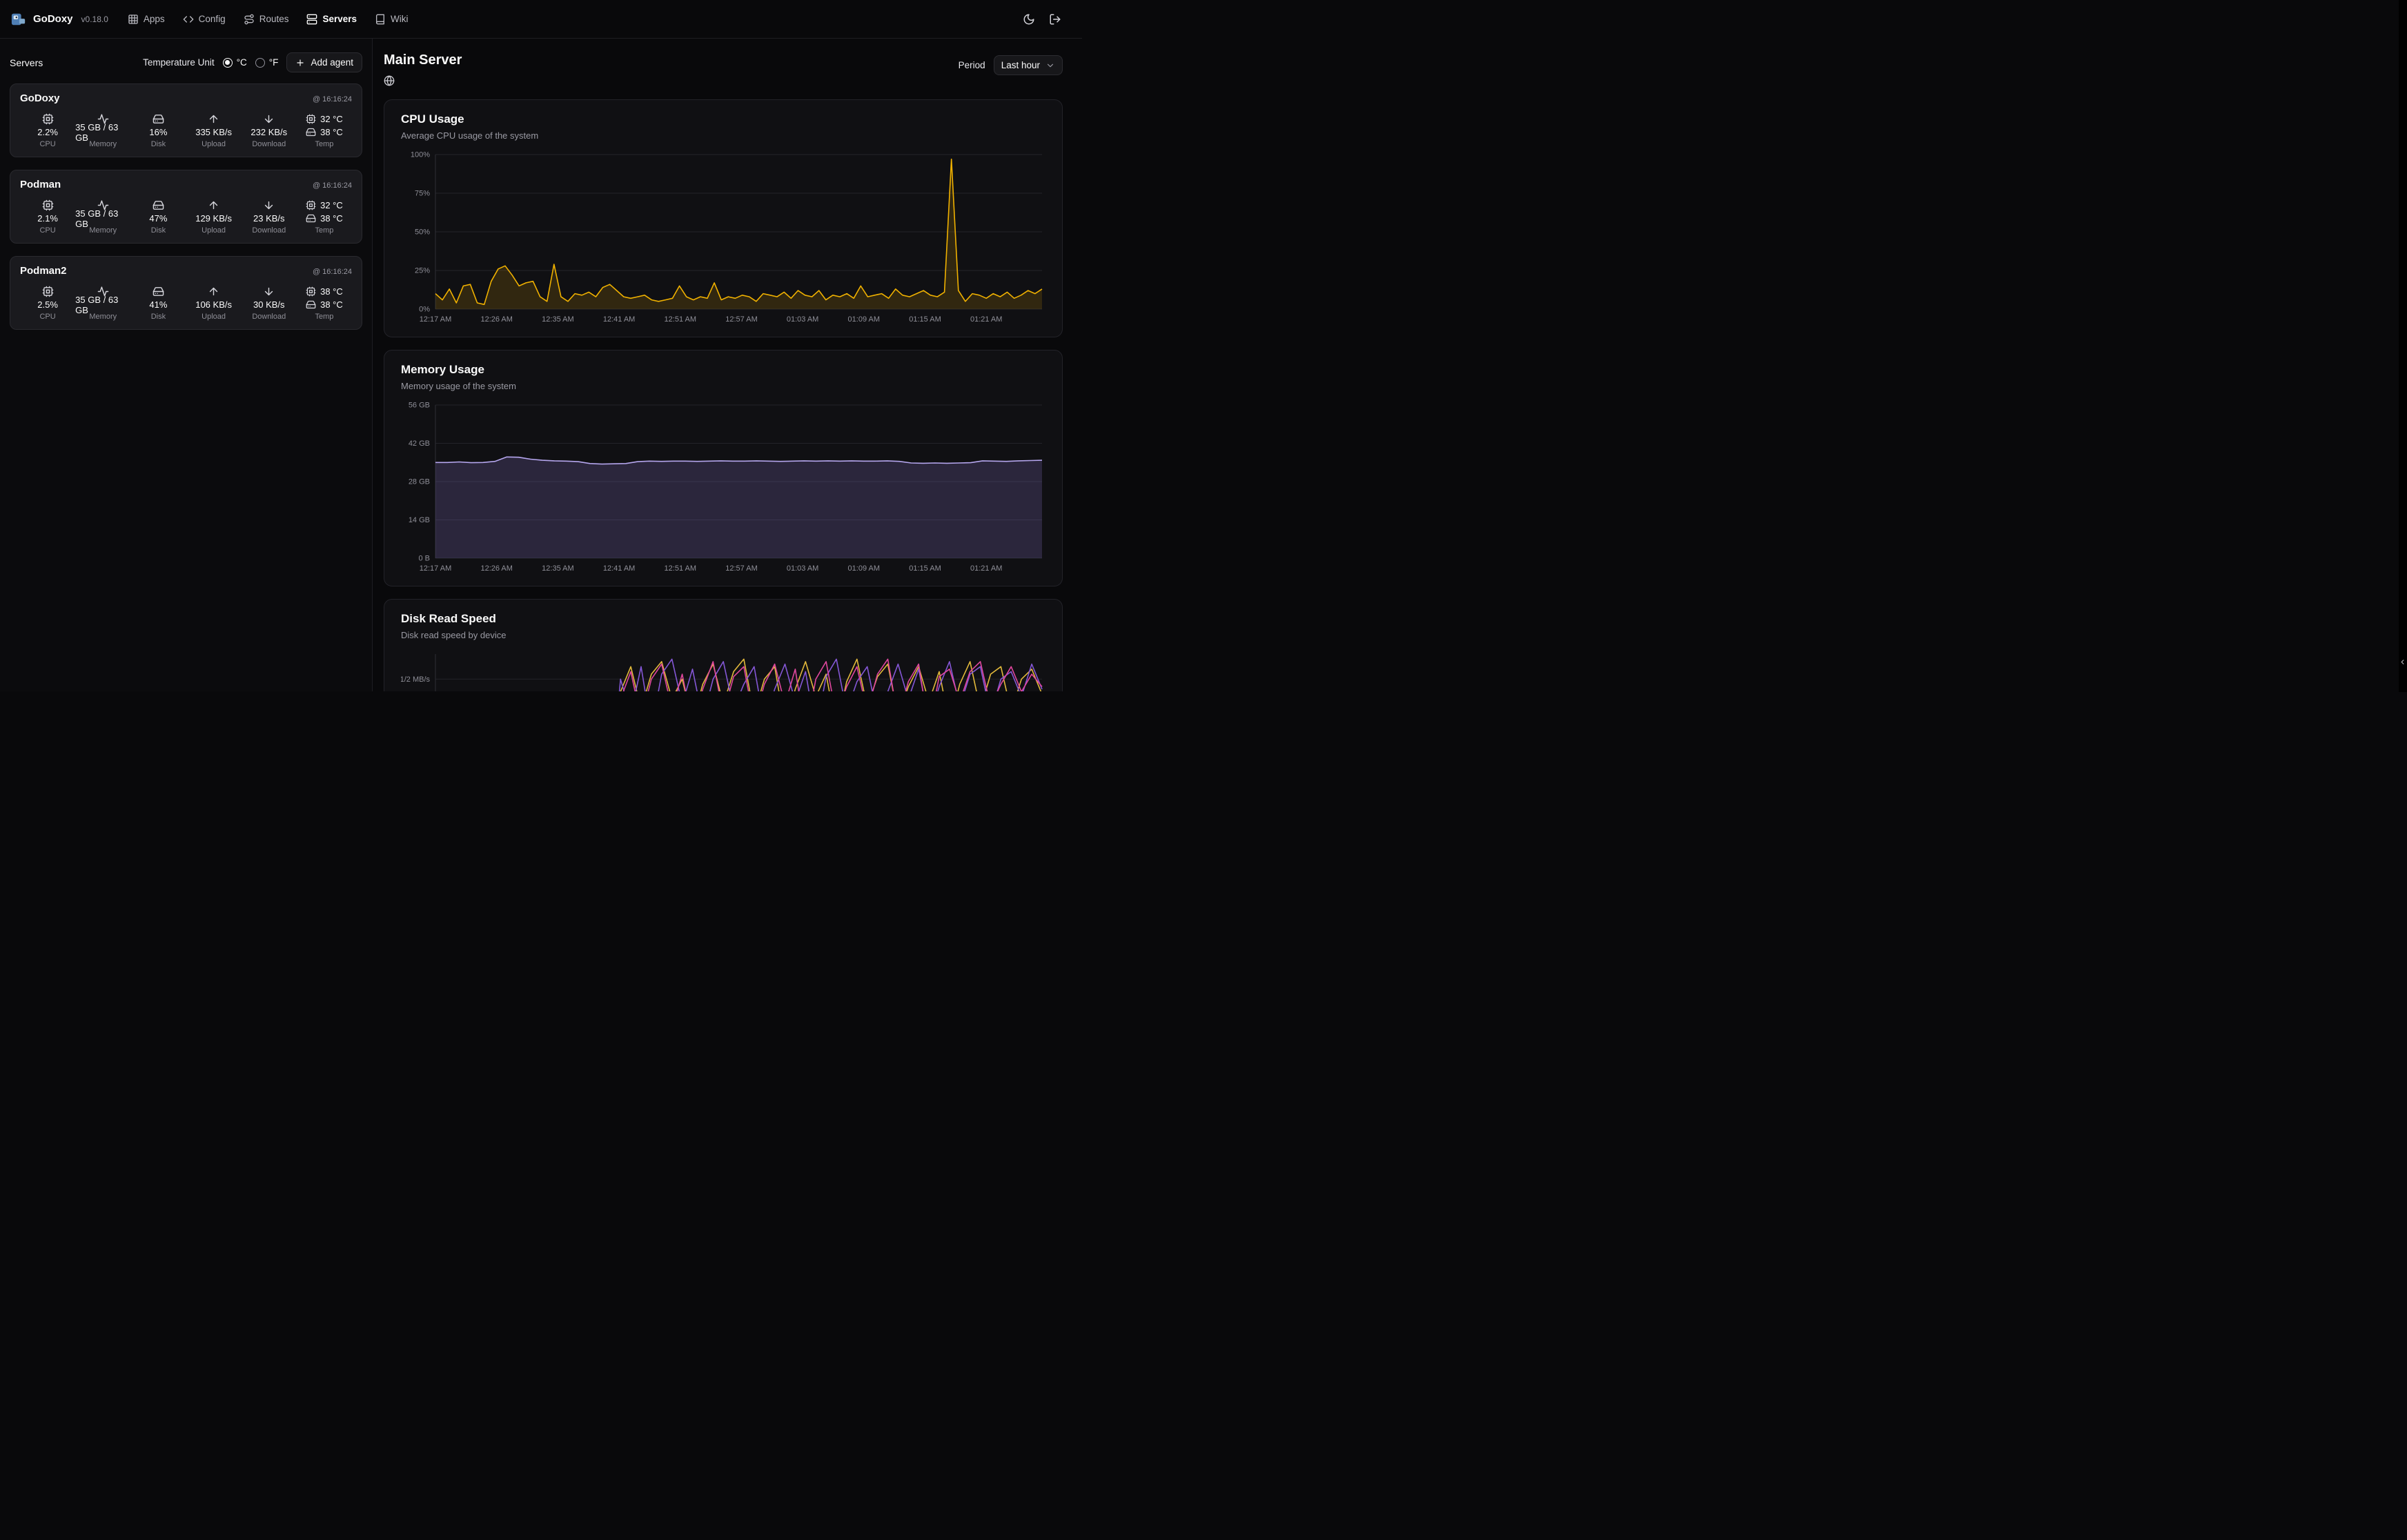  Describe the element at coordinates (332, 62) in the screenshot. I see `add-agent-label: Add agent` at that location.